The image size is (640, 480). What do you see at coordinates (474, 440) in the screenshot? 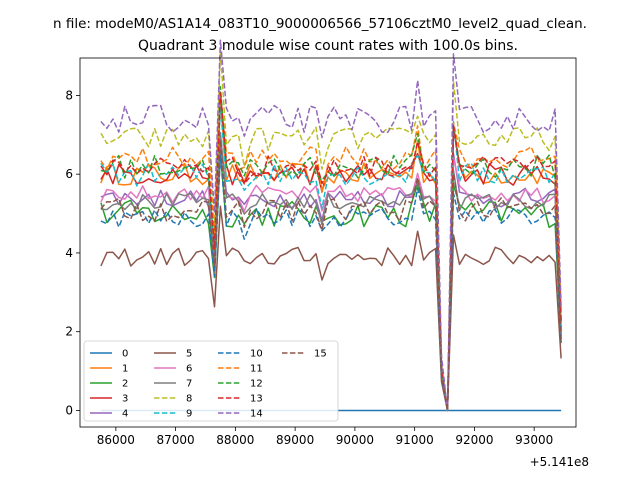
I see `x-tick-label: 92000` at bounding box center [474, 440].